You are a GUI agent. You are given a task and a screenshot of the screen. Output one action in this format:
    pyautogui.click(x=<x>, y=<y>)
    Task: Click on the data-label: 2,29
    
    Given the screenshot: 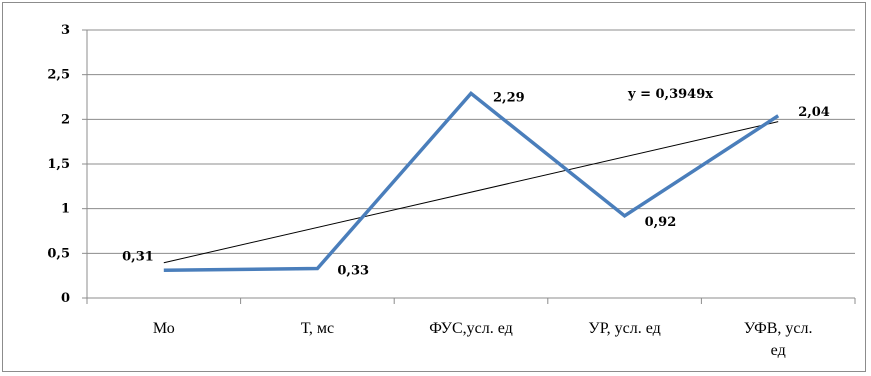 What is the action you would take?
    pyautogui.click(x=509, y=97)
    